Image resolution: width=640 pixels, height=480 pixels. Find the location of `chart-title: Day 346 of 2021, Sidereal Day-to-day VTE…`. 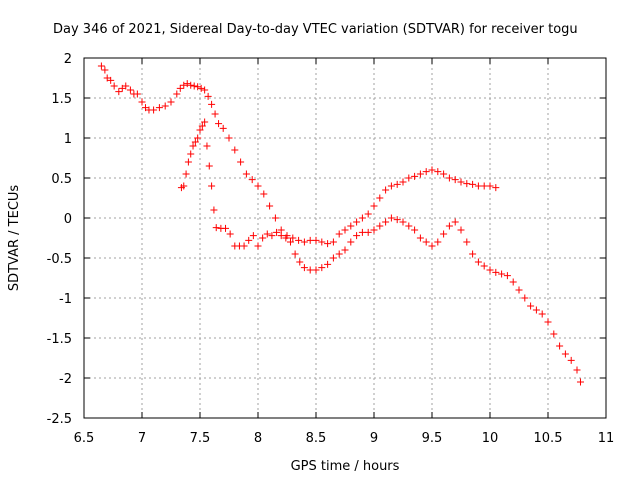

chart-title: Day 346 of 2021, Sidereal Day-to-day VTE… is located at coordinates (315, 29).